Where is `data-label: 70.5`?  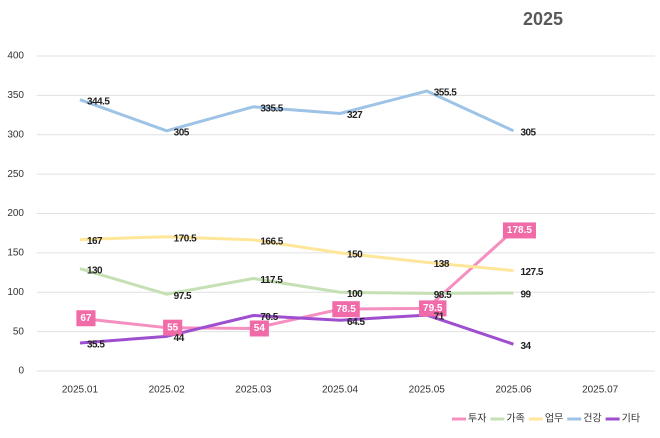
data-label: 70.5 is located at coordinates (269, 317).